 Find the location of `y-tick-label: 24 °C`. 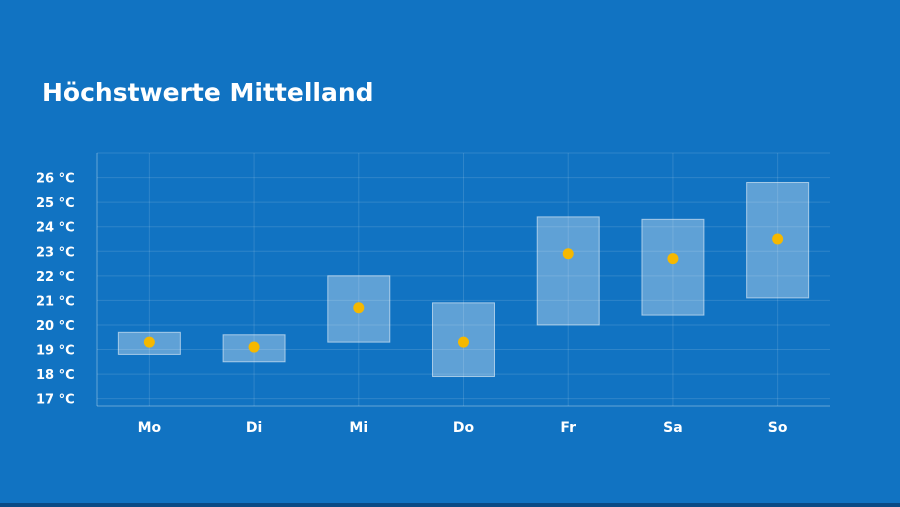

y-tick-label: 24 °C is located at coordinates (55, 228).